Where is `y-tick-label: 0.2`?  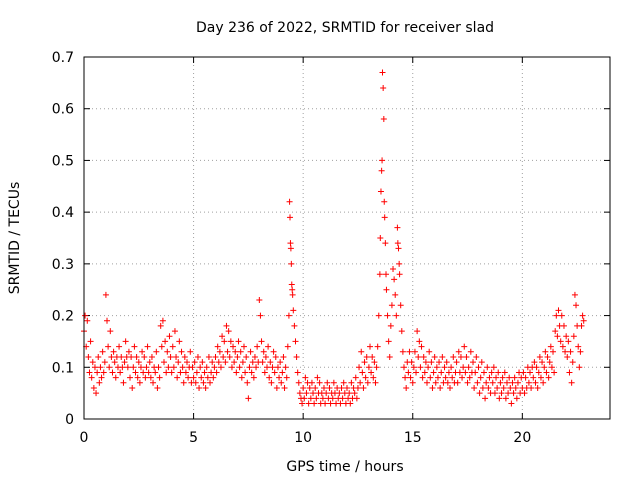 y-tick-label: 0.2 is located at coordinates (63, 317).